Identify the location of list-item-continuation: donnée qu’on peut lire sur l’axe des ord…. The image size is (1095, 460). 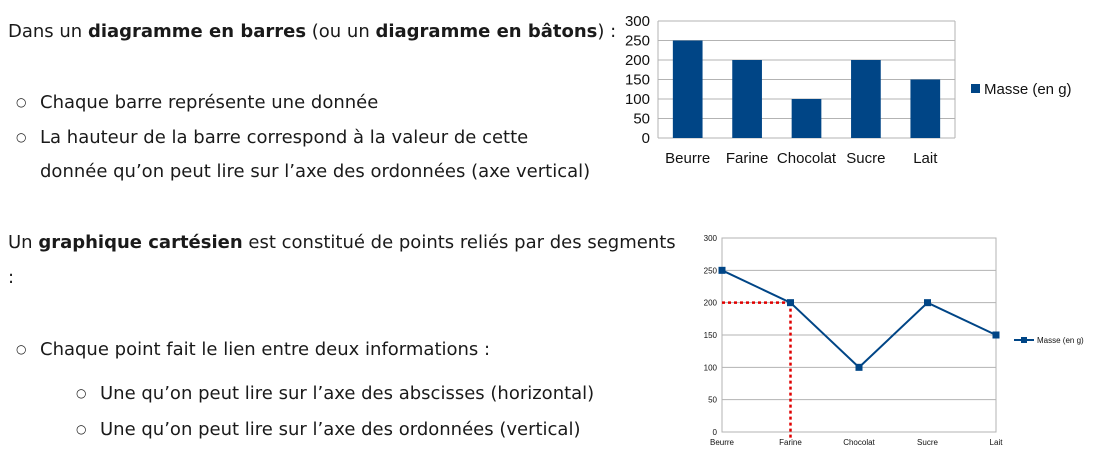
(315, 171).